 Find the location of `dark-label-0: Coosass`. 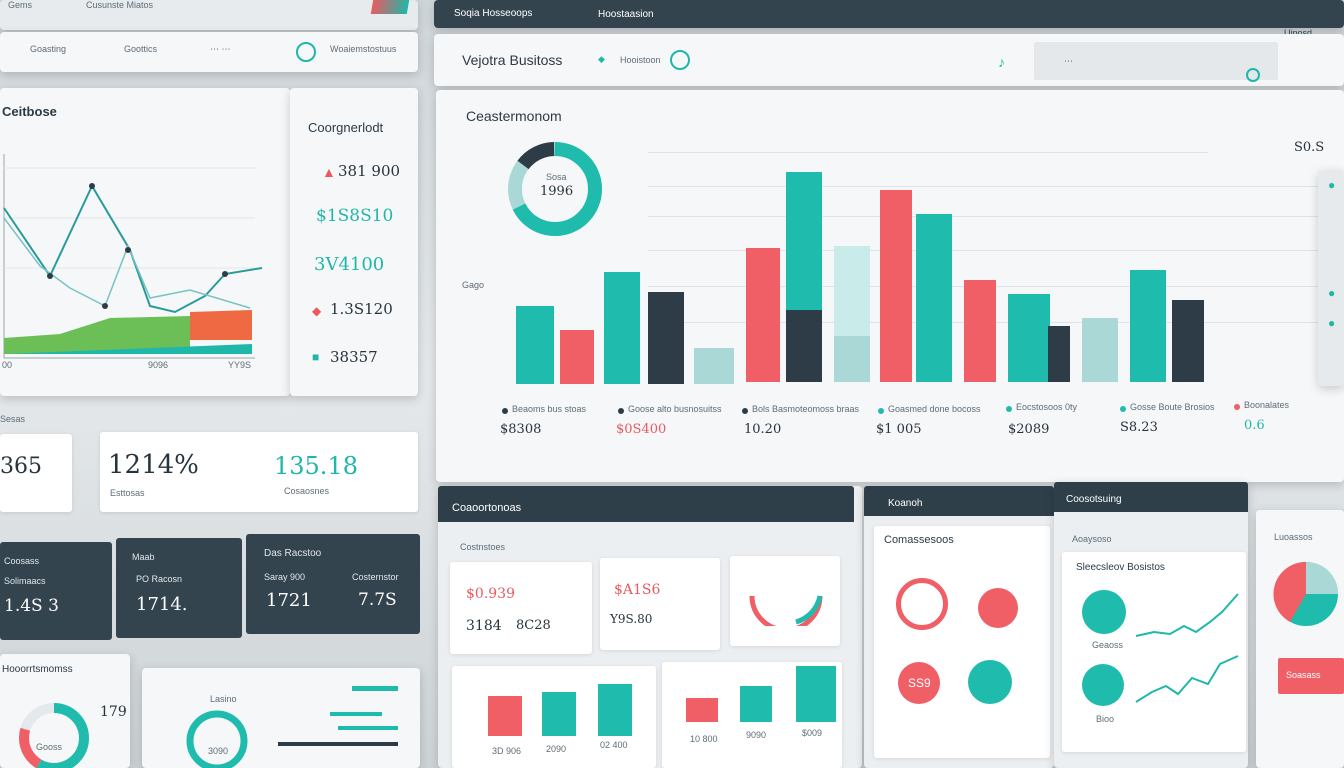

dark-label-0: Coosass is located at coordinates (22, 561).